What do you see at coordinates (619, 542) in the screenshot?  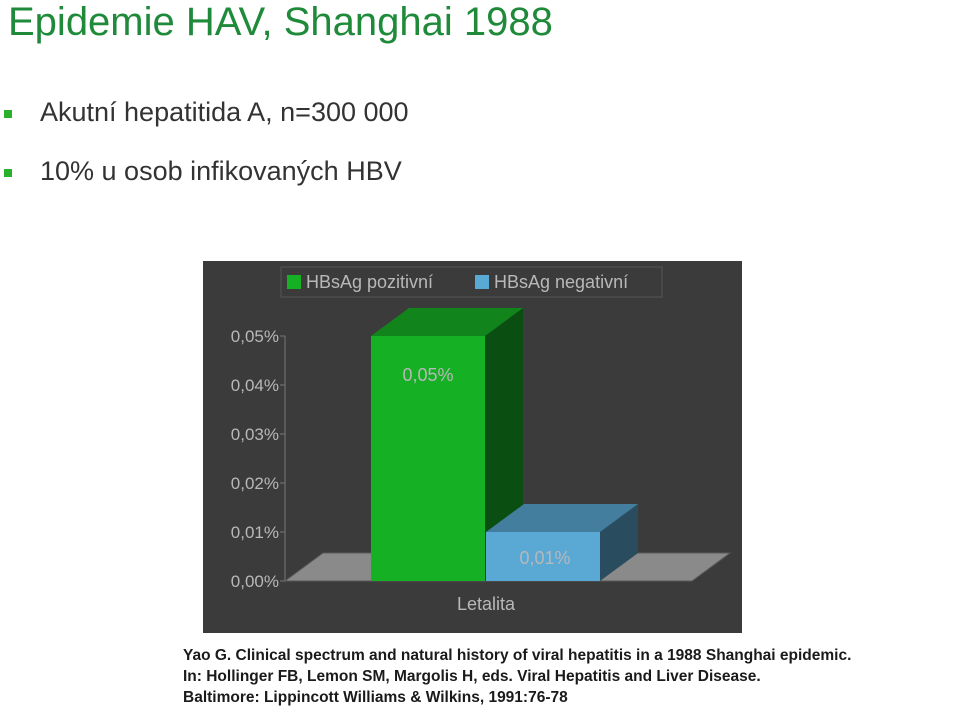 I see `bar-side` at bounding box center [619, 542].